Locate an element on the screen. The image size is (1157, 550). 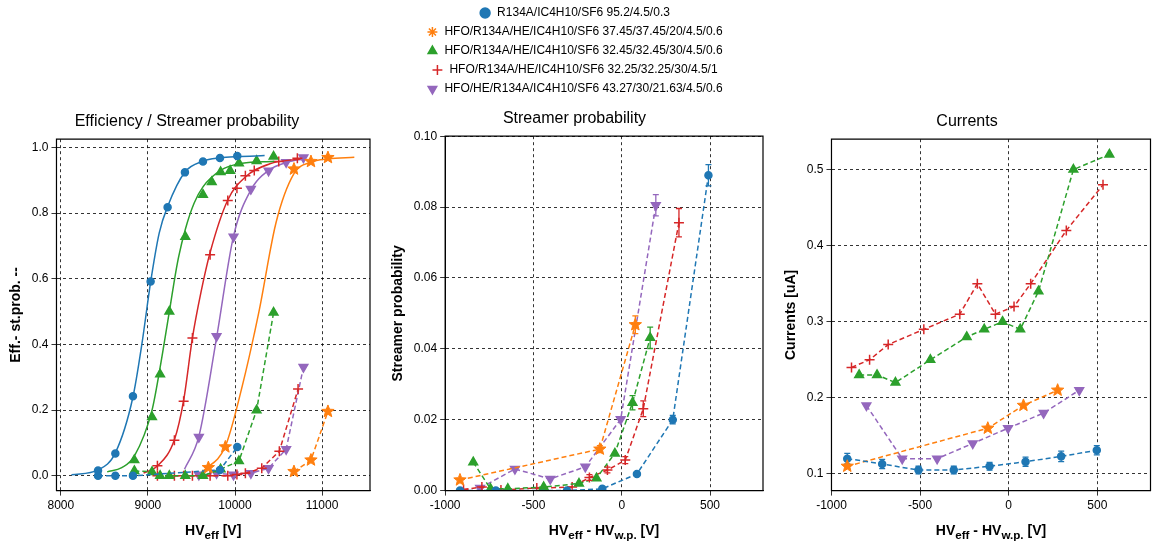
chart-title: Efficiency / Streamer probability is located at coordinates (187, 121).